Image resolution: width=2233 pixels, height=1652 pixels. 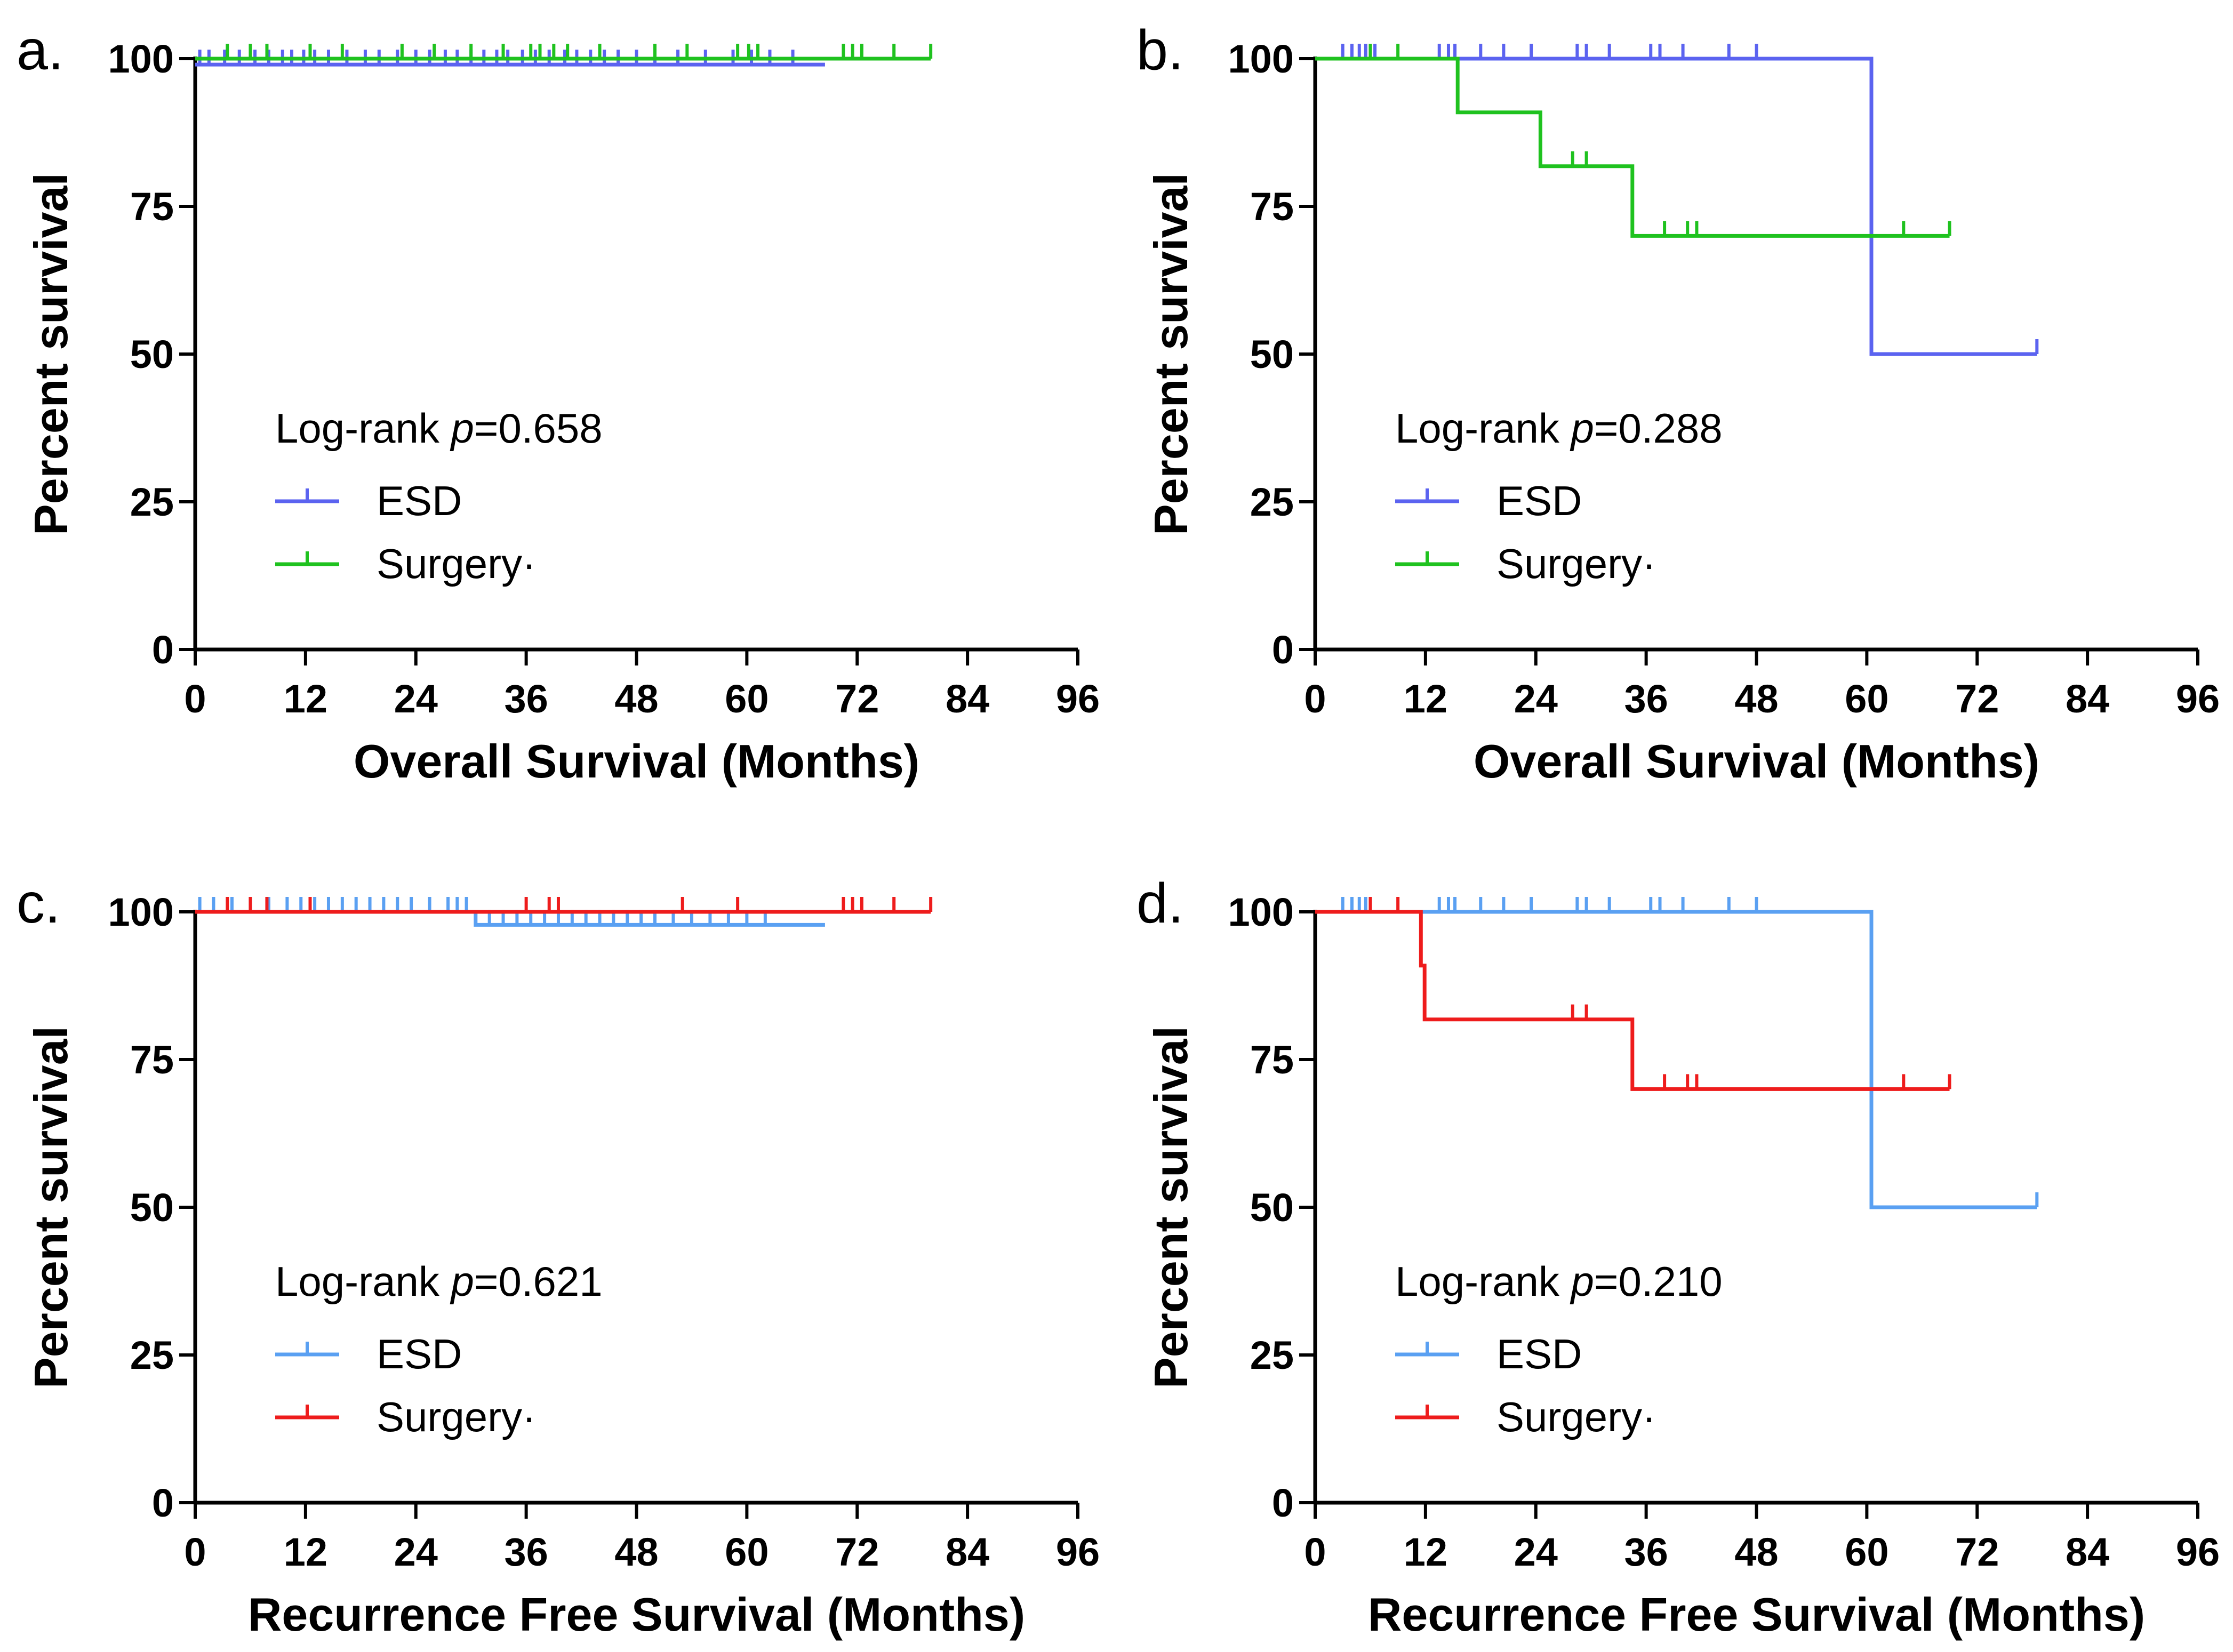 What do you see at coordinates (1756, 761) in the screenshot?
I see `x-axis-title: Overall Survival (Months)` at bounding box center [1756, 761].